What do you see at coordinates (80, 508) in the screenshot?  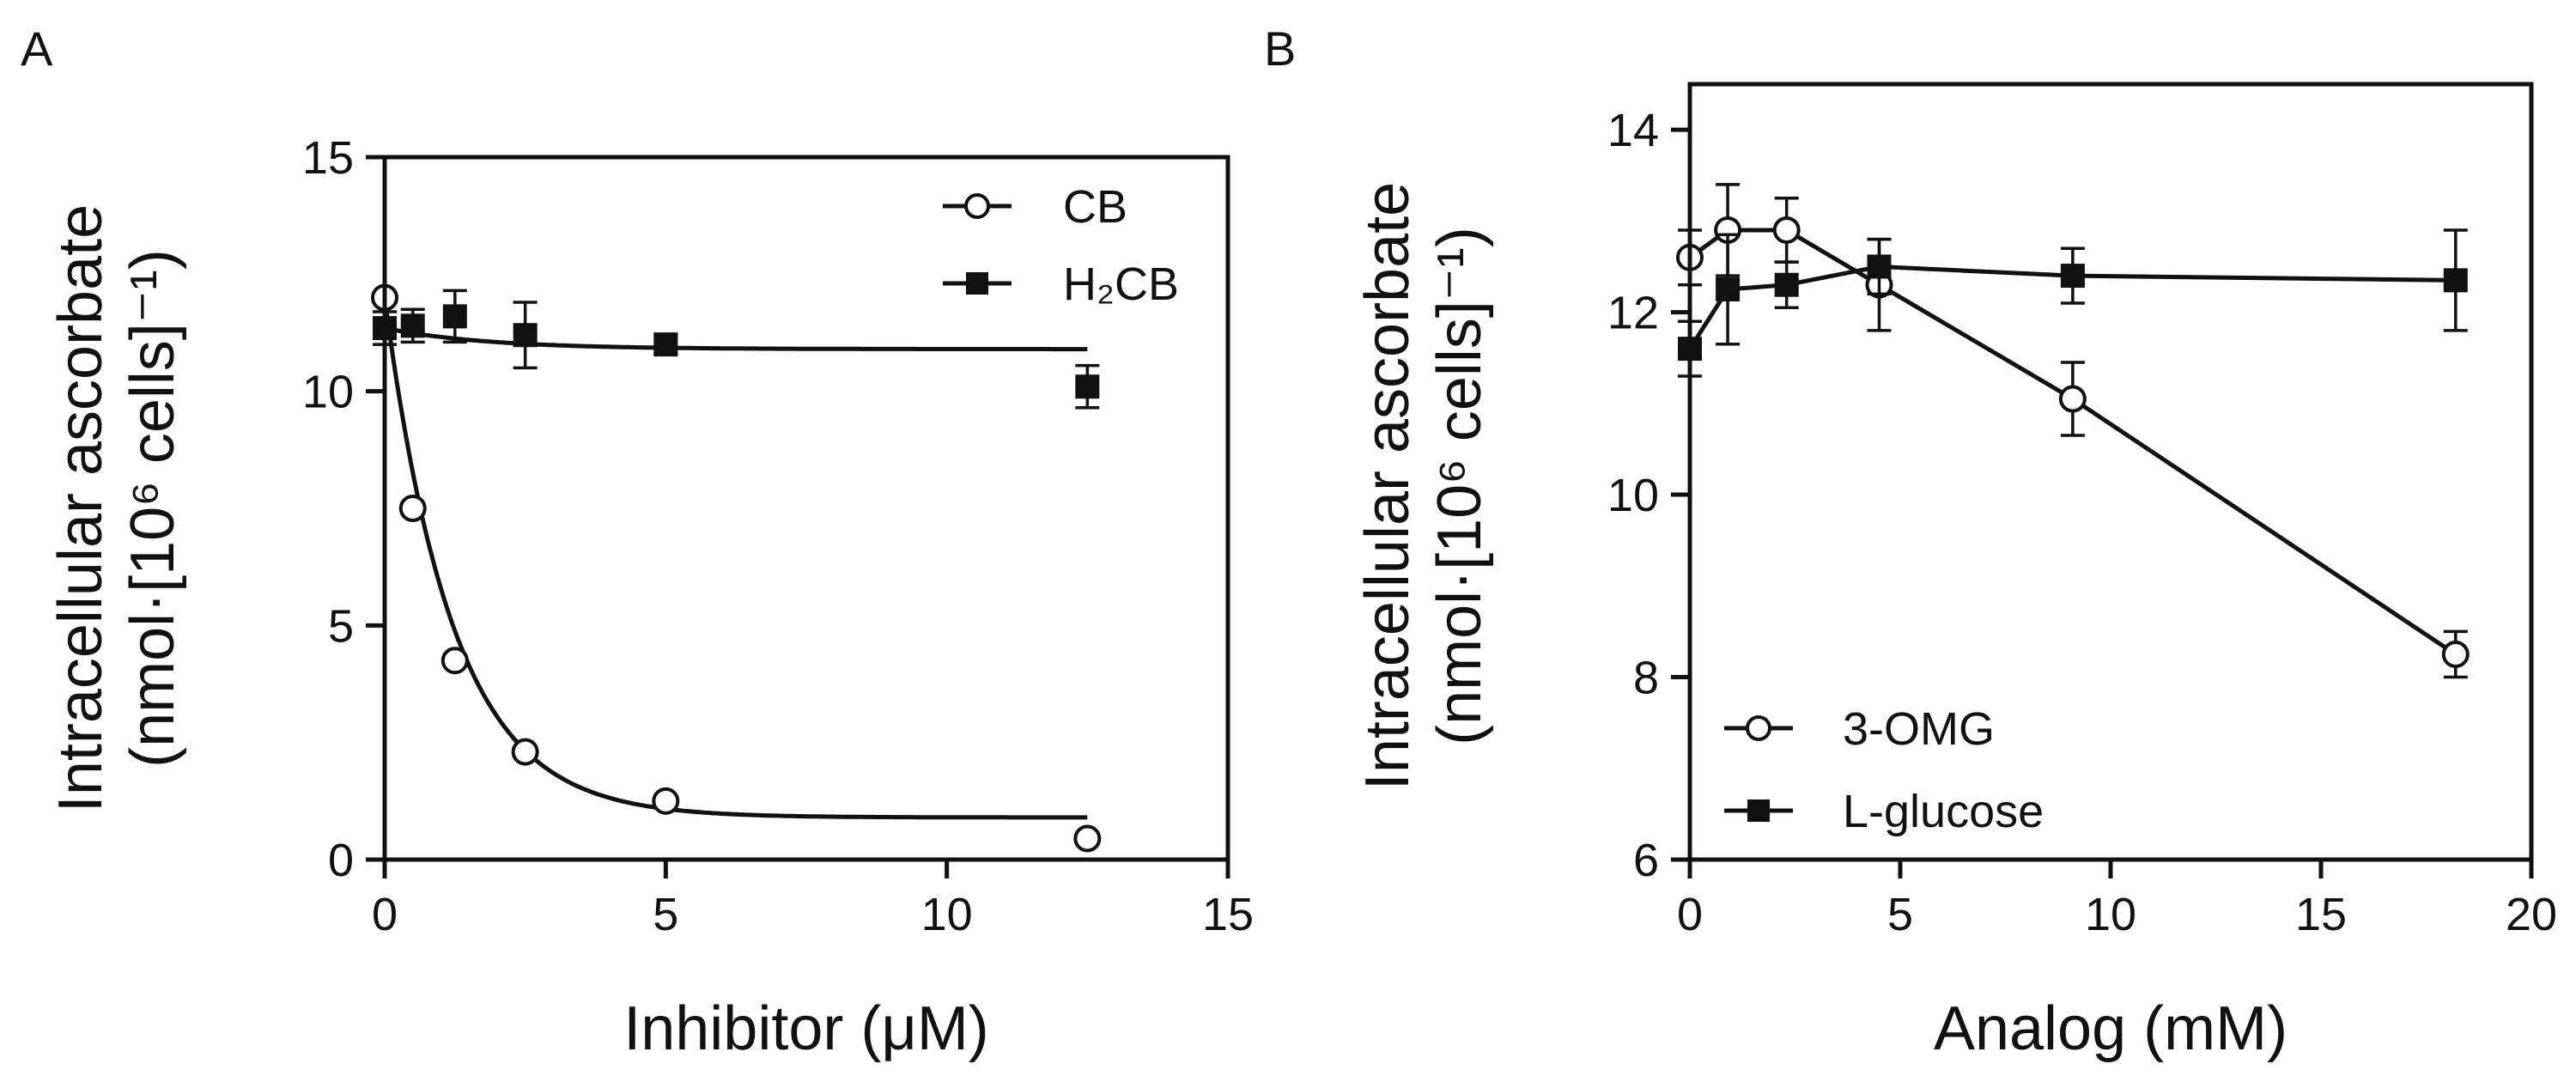 I see `y-axis-title-a-line1: Intracellular ascorbate` at bounding box center [80, 508].